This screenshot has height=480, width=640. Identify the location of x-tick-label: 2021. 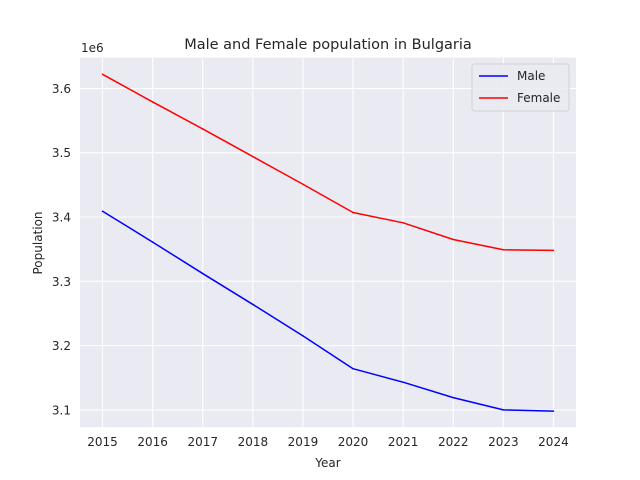
(403, 442).